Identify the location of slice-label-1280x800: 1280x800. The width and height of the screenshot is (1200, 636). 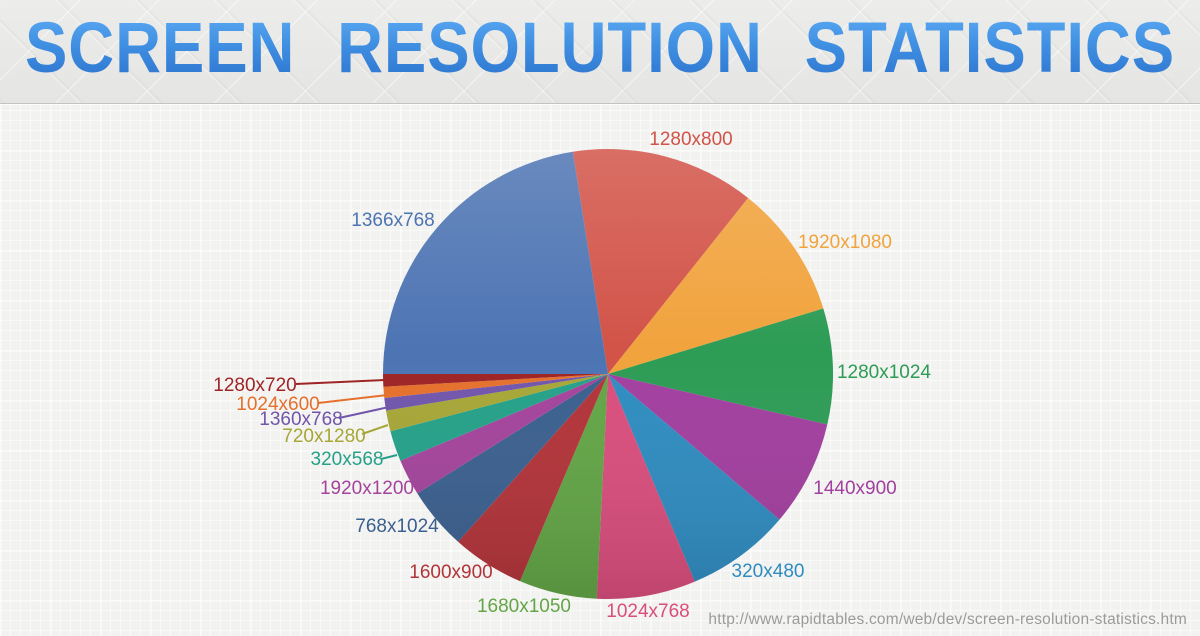
(690, 139).